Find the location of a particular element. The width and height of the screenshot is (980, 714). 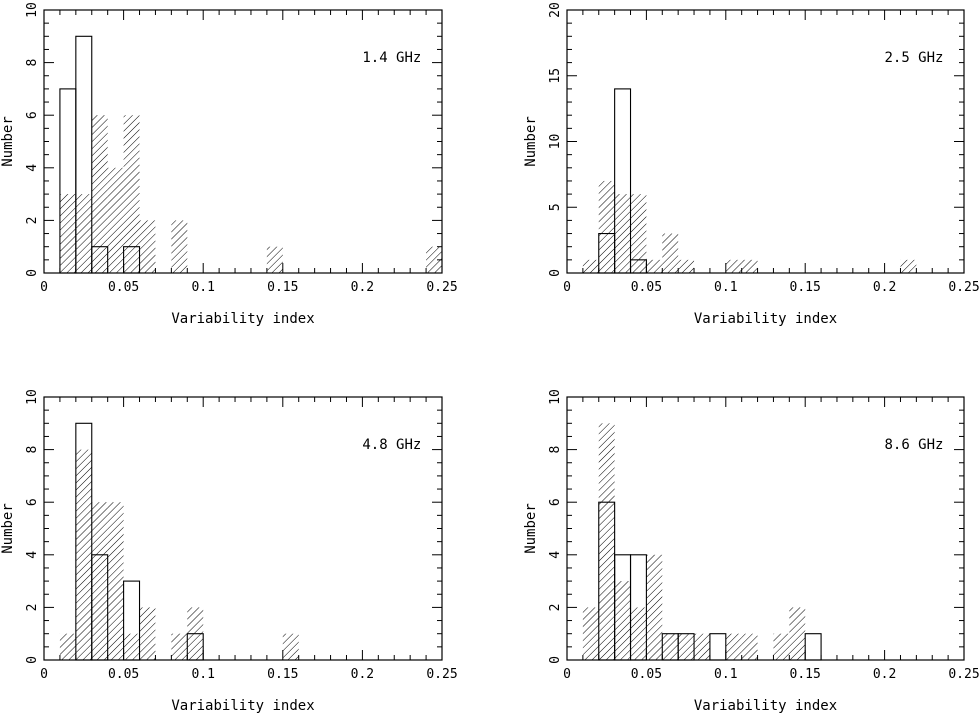

frequency-annotation: 8.6 GHz is located at coordinates (913, 445).